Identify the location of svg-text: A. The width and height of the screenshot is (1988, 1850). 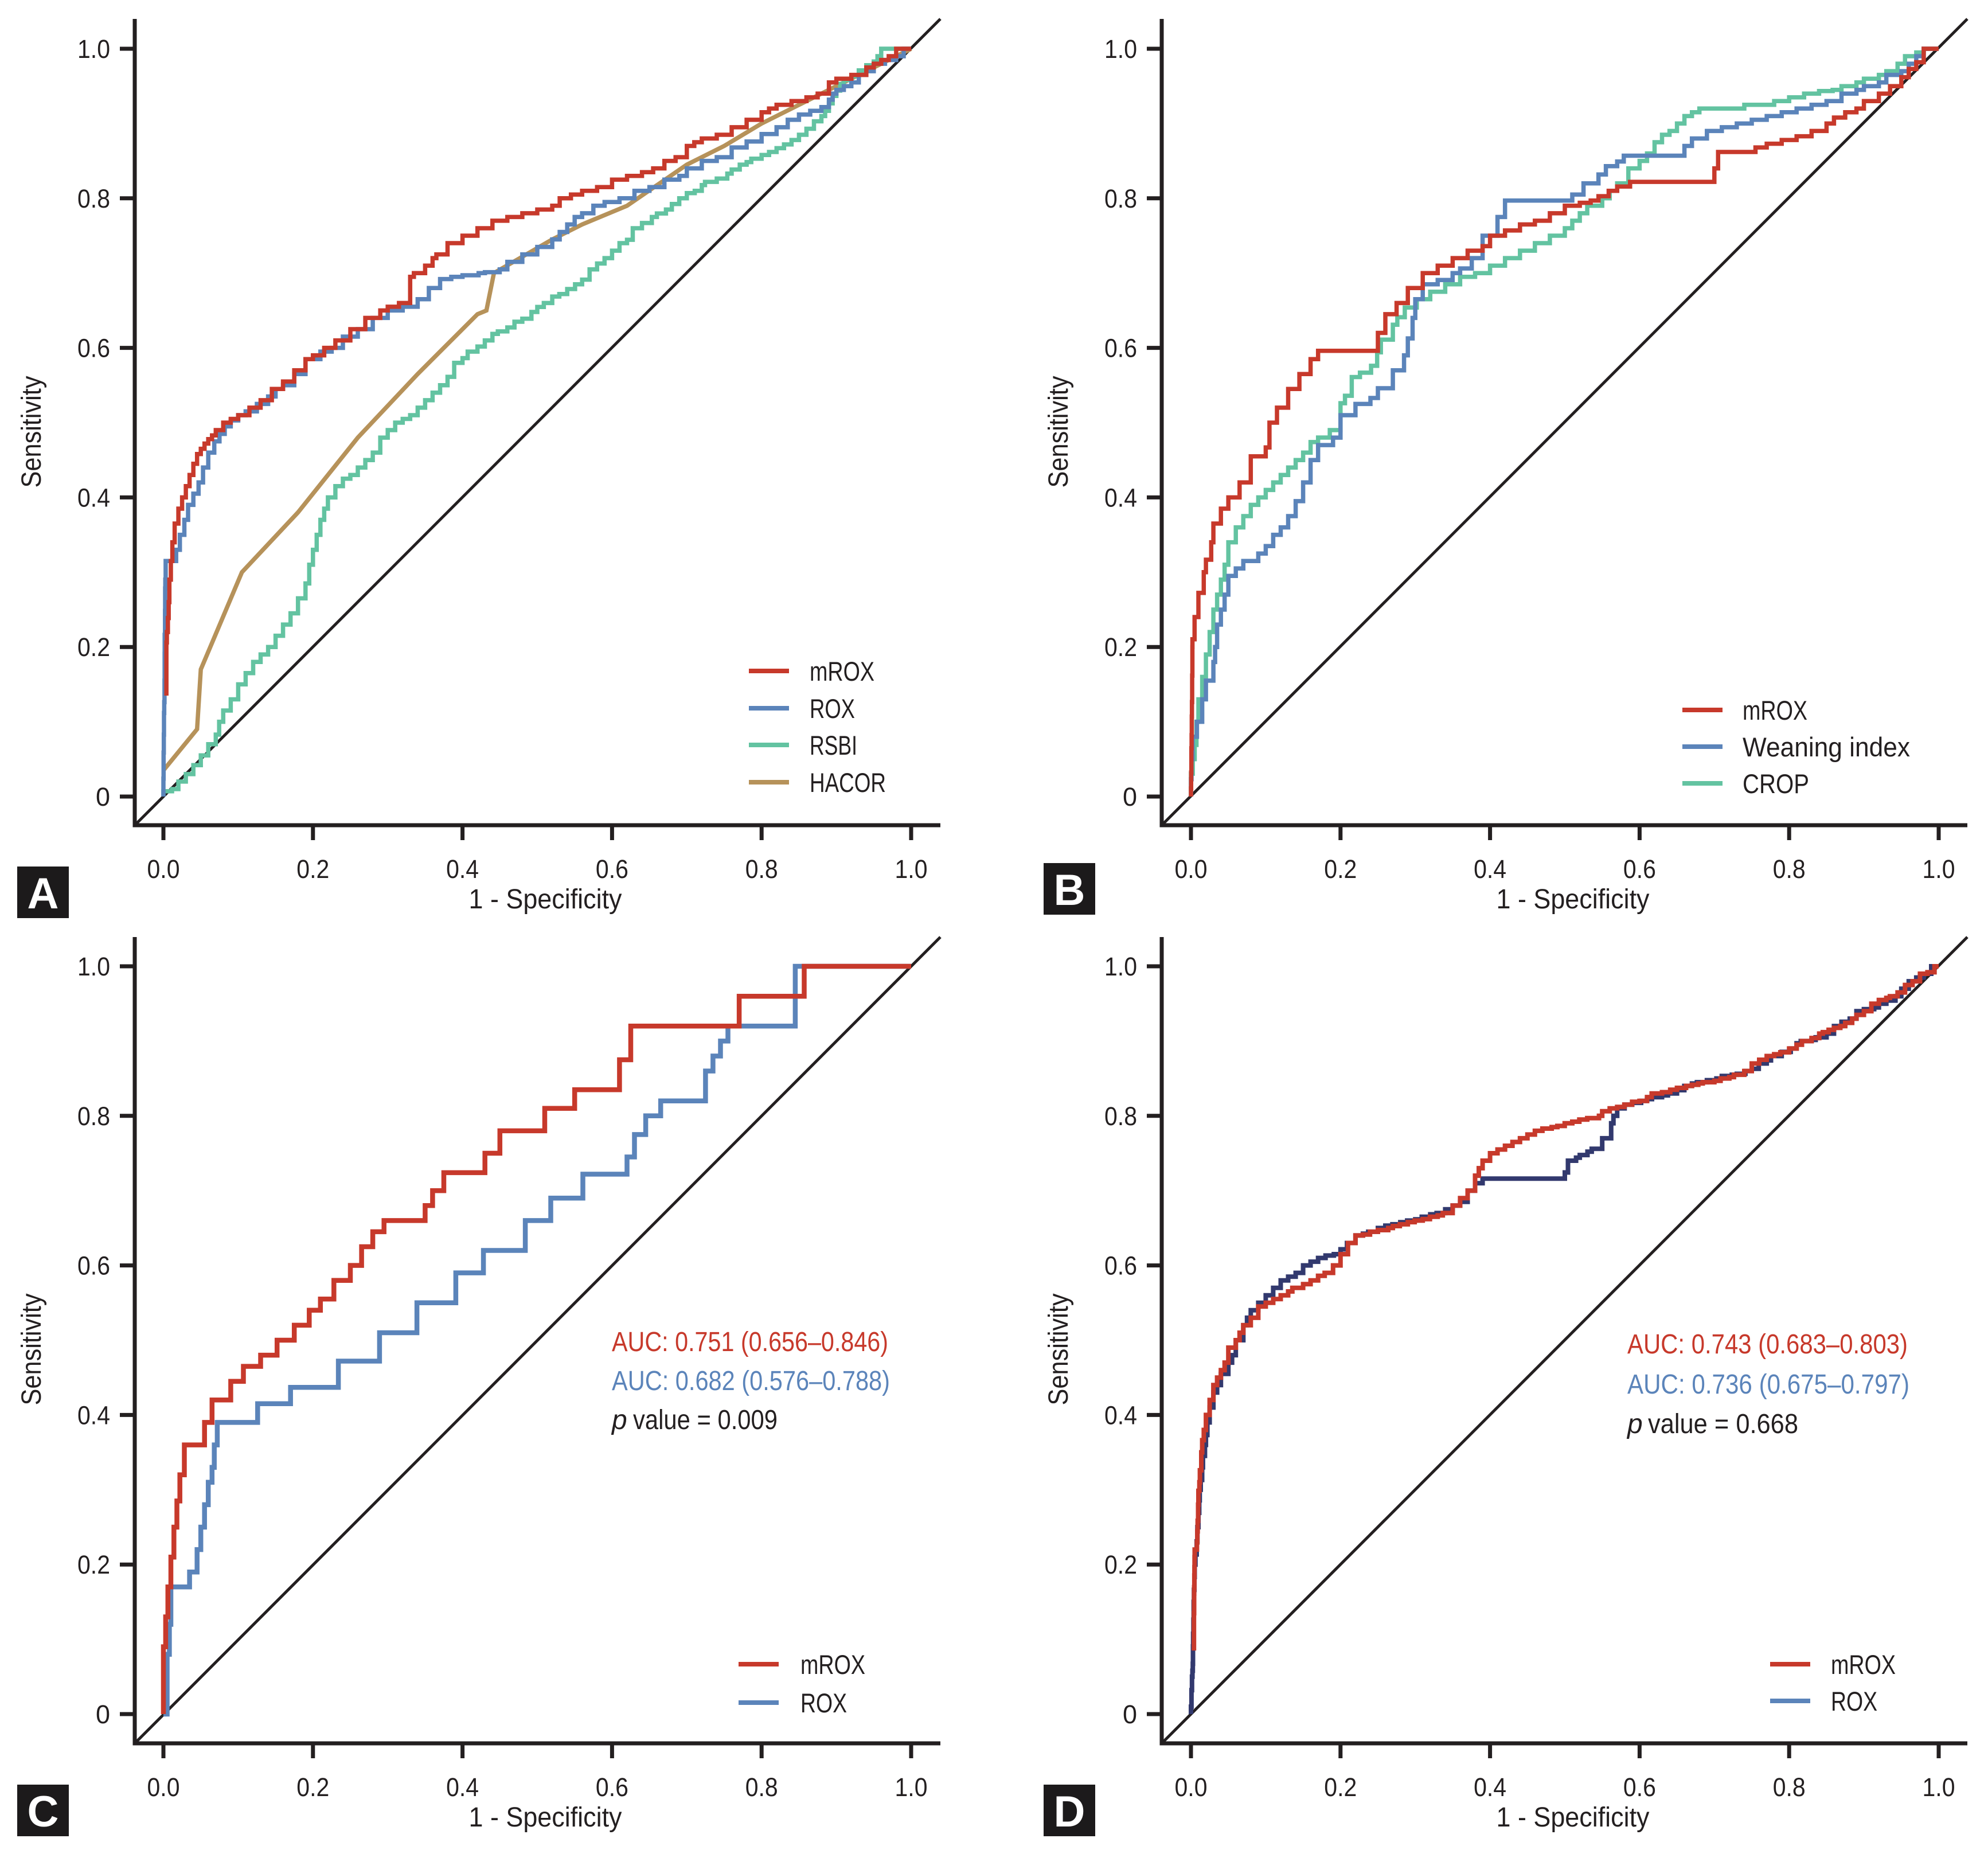
(44, 893).